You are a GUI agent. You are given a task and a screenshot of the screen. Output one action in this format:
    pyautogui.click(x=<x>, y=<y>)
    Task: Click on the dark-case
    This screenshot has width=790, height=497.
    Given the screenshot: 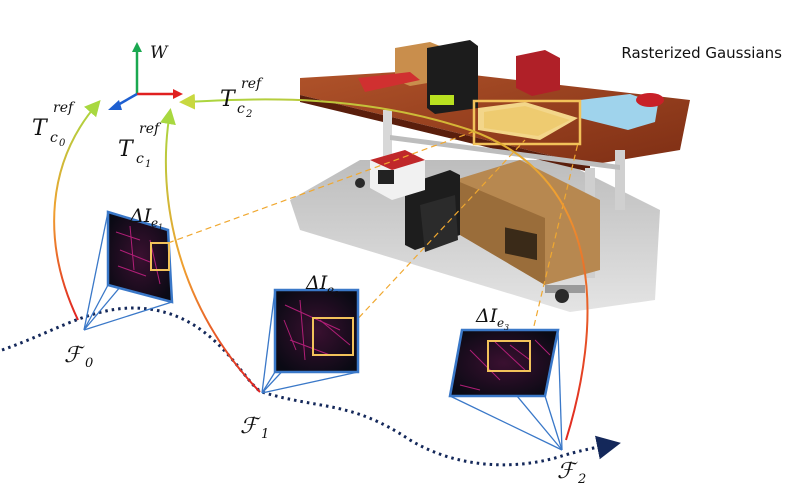 What is the action you would take?
    pyautogui.click(x=439, y=223)
    